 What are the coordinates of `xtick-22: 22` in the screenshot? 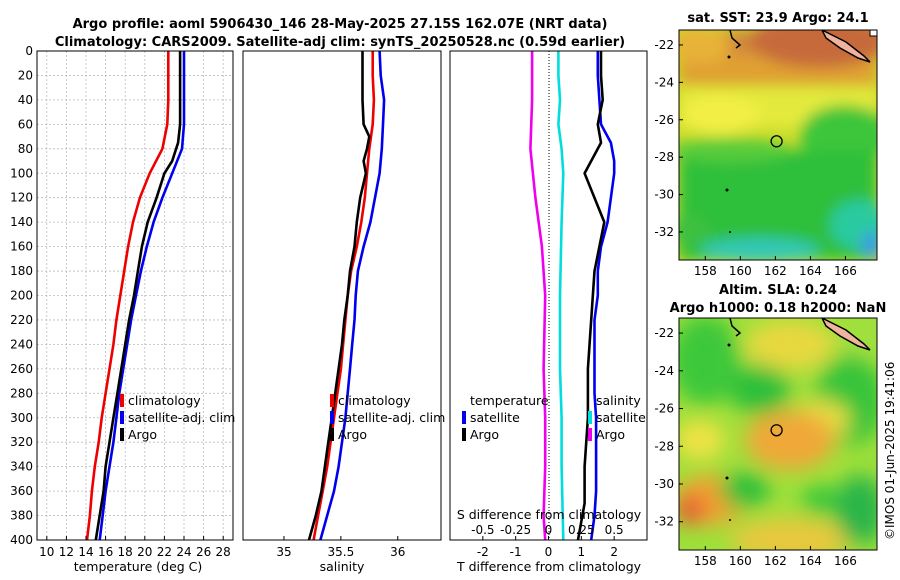 It's located at (164, 552).